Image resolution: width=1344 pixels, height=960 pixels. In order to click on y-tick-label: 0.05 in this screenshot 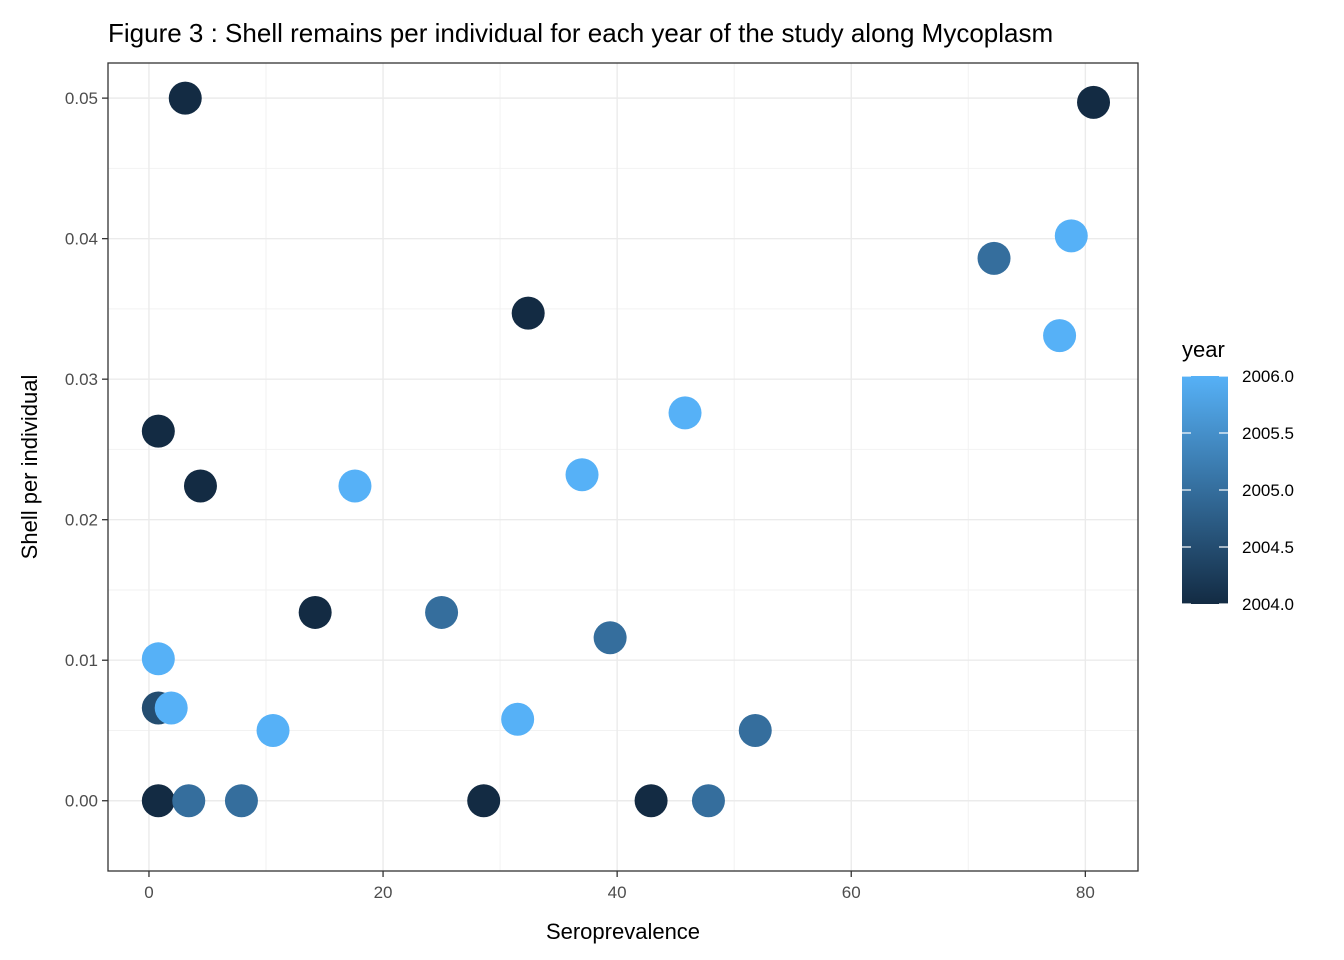, I will do `click(81, 98)`.